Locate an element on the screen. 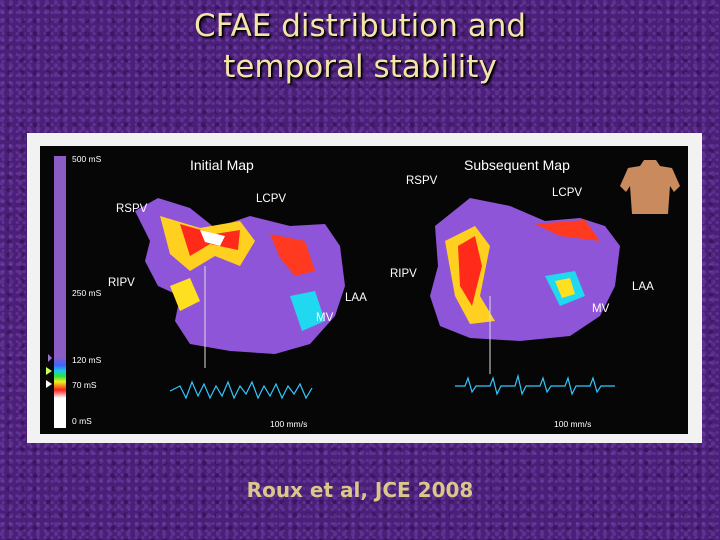  scale-label-500: 500 mS is located at coordinates (87, 159).